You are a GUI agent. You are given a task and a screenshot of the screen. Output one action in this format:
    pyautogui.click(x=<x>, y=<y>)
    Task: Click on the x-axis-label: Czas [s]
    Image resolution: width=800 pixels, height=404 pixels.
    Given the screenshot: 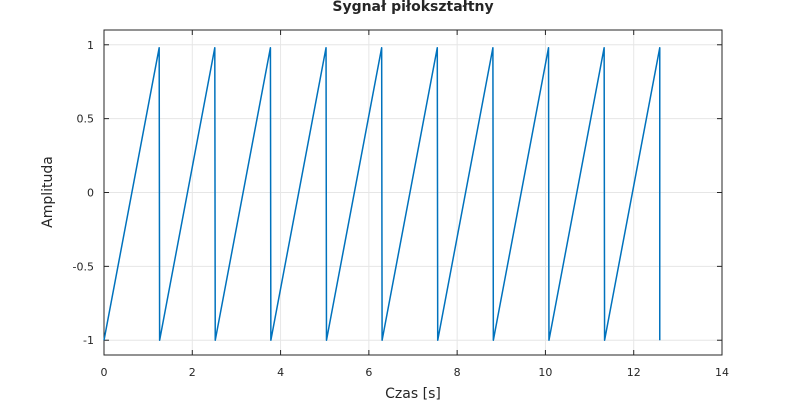 What is the action you would take?
    pyautogui.click(x=413, y=393)
    